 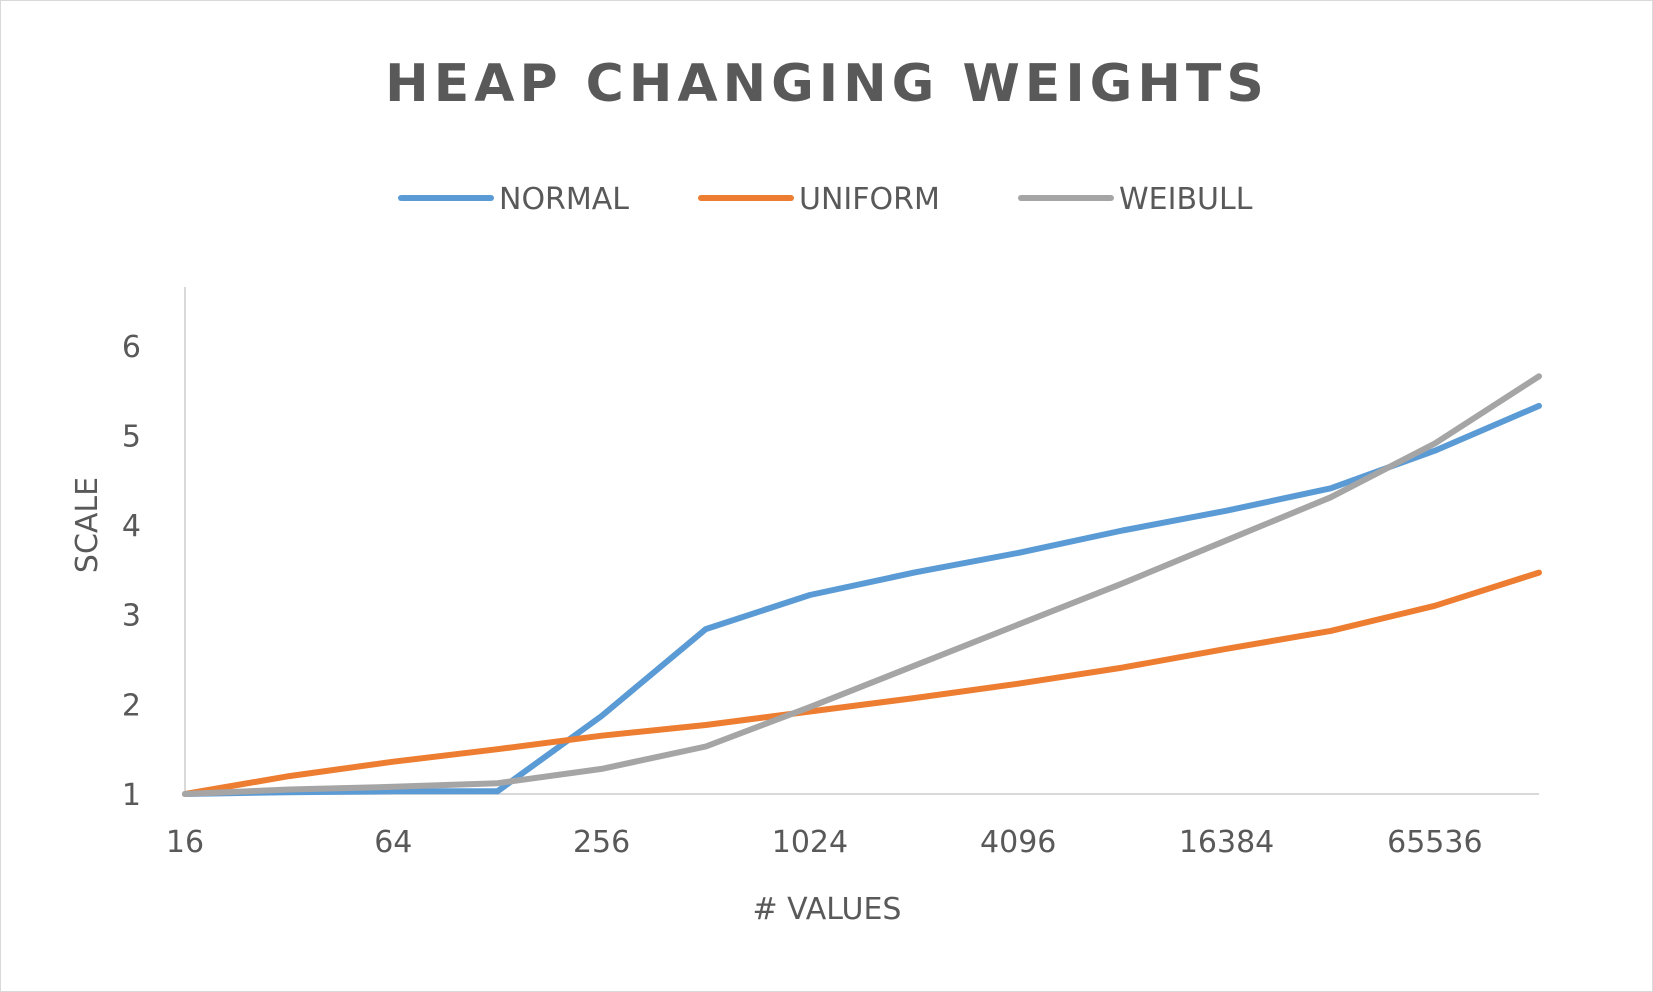 What do you see at coordinates (131, 795) in the screenshot?
I see `y-tick-label: 1` at bounding box center [131, 795].